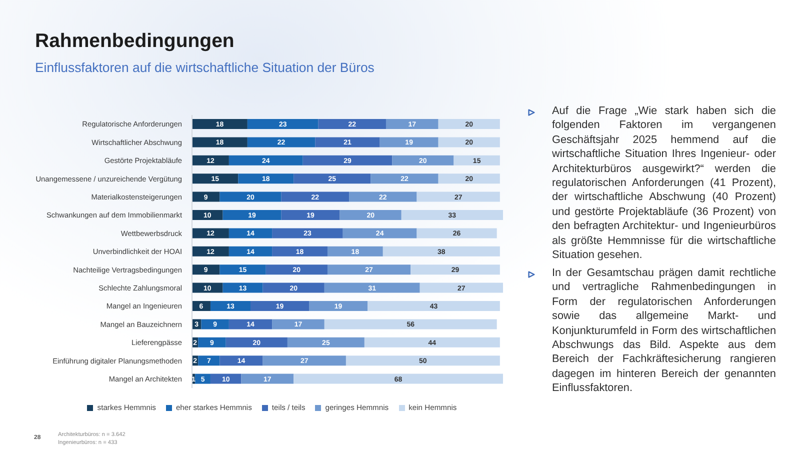 The image size is (810, 456). What do you see at coordinates (134, 41) in the screenshot?
I see `chart-title: Rahmenbedingungen` at bounding box center [134, 41].